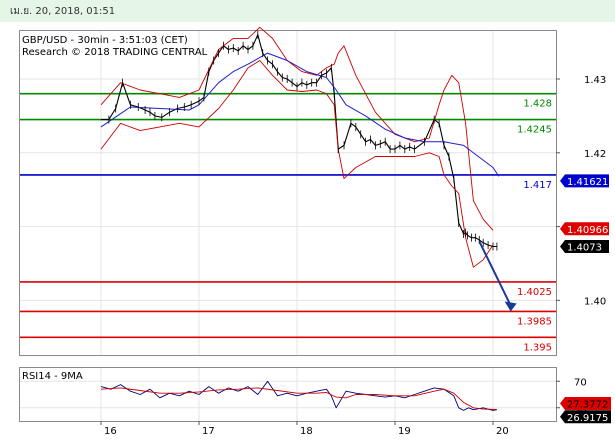 The image size is (615, 445). I want to click on rsi-line, so click(298, 395).